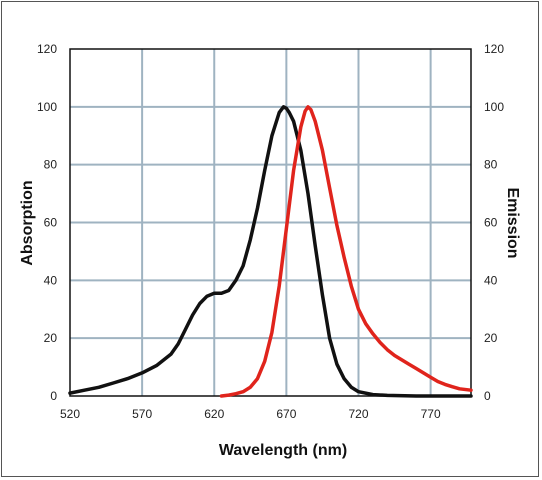 The image size is (542, 480). Describe the element at coordinates (487, 396) in the screenshot. I see `y-tick-label-right: 0` at that location.